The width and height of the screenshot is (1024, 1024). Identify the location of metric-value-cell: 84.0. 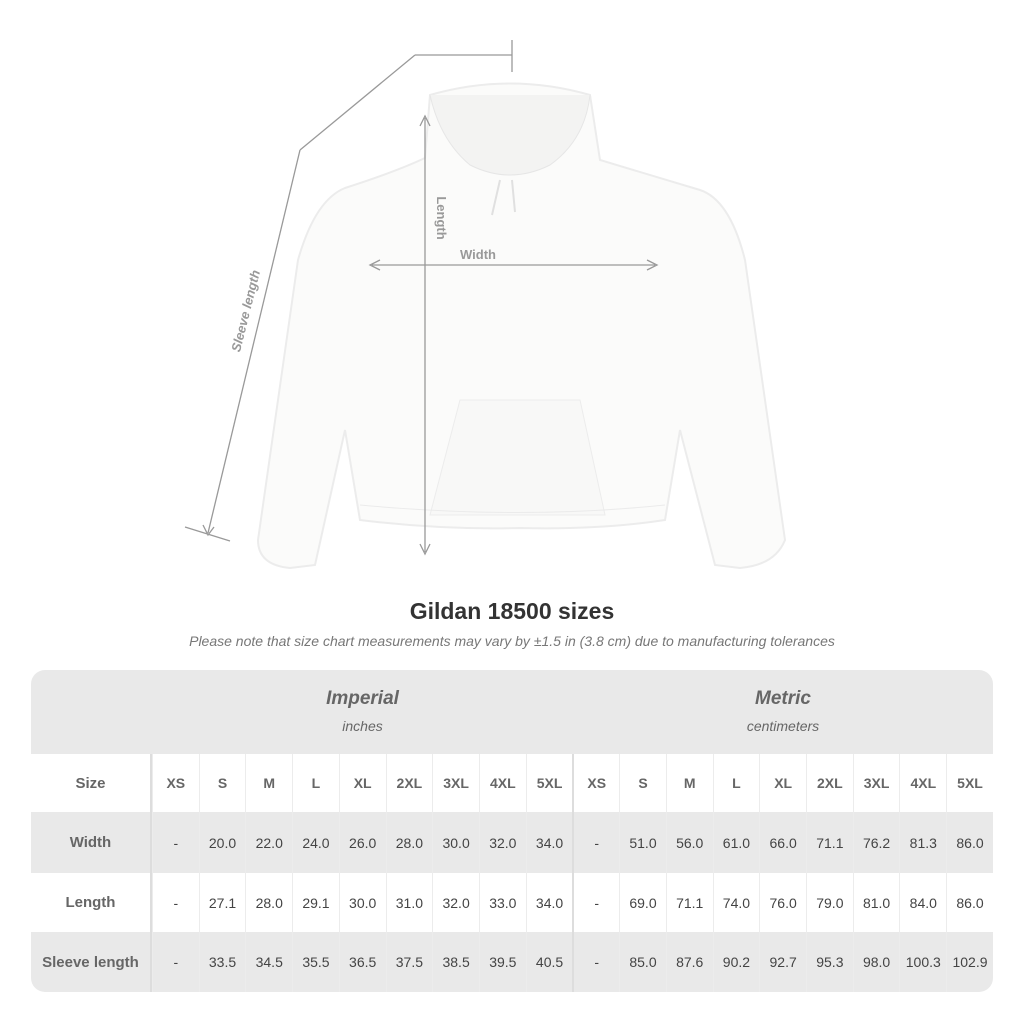
(922, 902).